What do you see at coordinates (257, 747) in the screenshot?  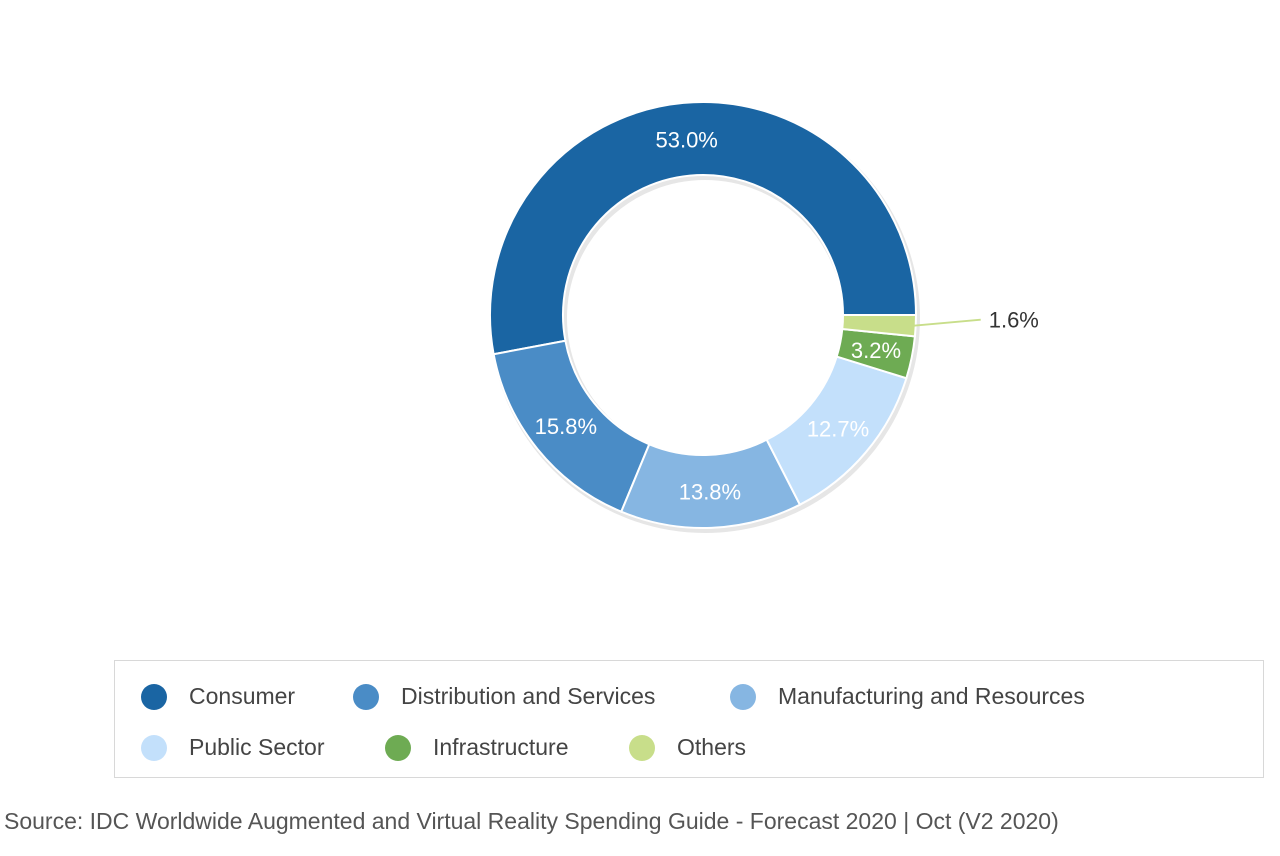 I see `legend-label-public-sector: Public Sector` at bounding box center [257, 747].